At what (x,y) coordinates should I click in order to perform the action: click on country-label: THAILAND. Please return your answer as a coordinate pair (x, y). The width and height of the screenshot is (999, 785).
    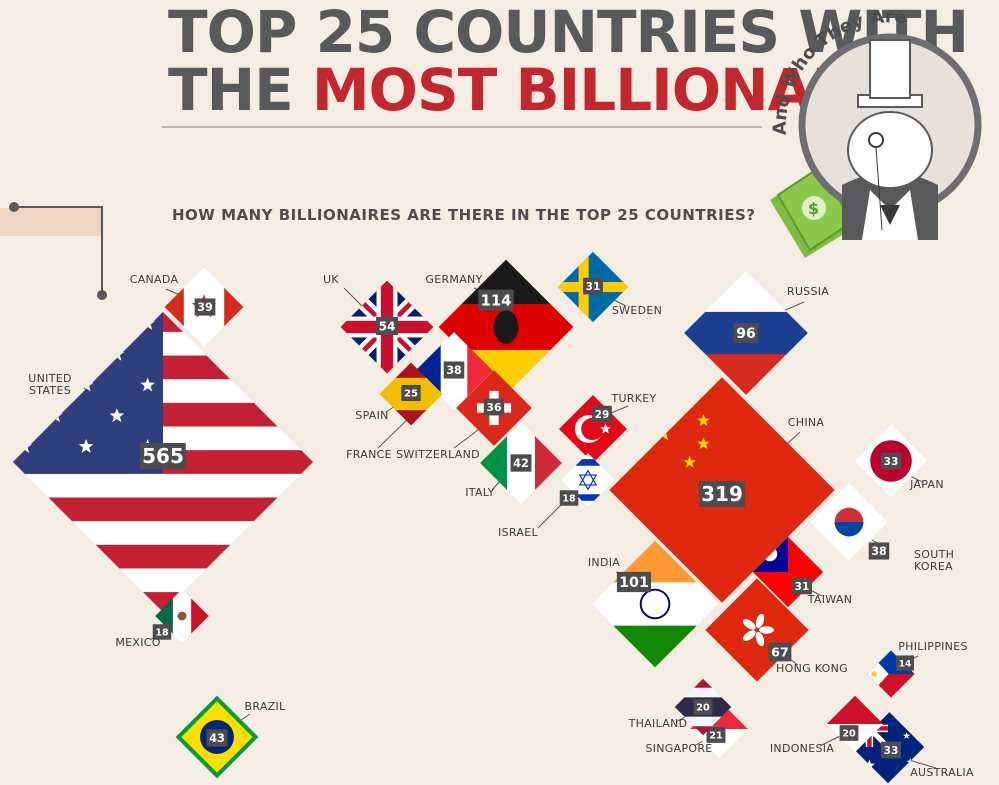
    Looking at the image, I should click on (658, 723).